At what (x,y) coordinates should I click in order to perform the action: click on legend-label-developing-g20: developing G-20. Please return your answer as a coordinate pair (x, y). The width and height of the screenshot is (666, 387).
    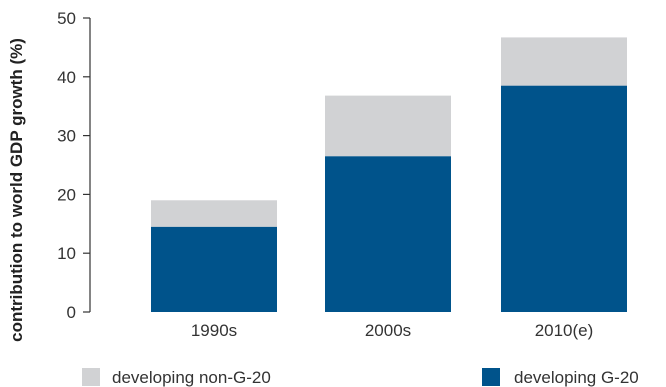
    Looking at the image, I should click on (576, 377).